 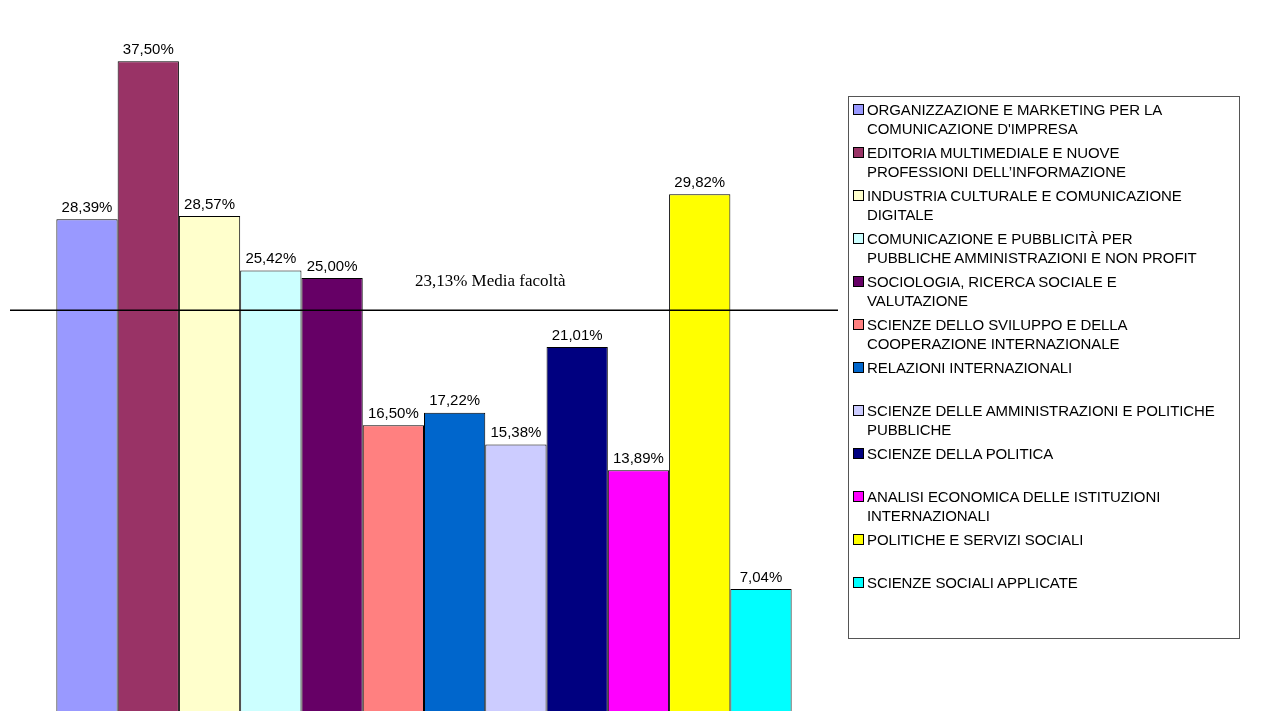 I want to click on legend-label: COMUNICAZIONE E PUBBLICITÀ PER PUBBLICHE AMMINISTRAZIONI E NON PROFIT, so click(x=1032, y=248).